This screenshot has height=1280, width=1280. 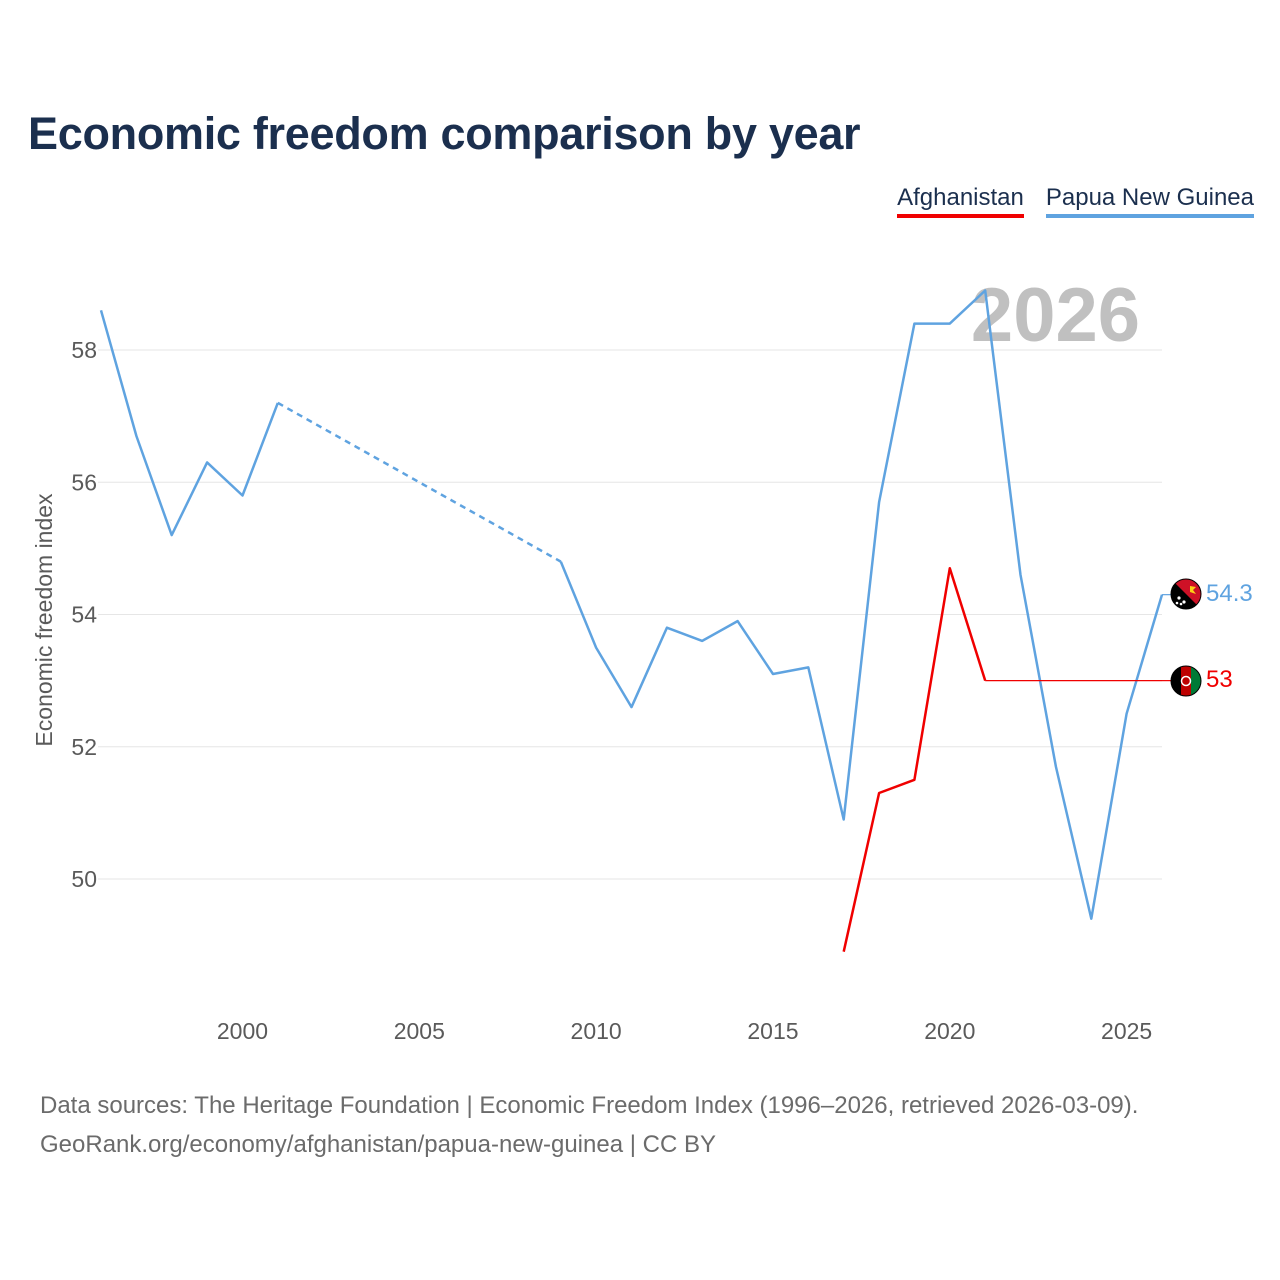 I want to click on y-axis-ticks: 50 52 54 56 58, so click(x=84, y=614).